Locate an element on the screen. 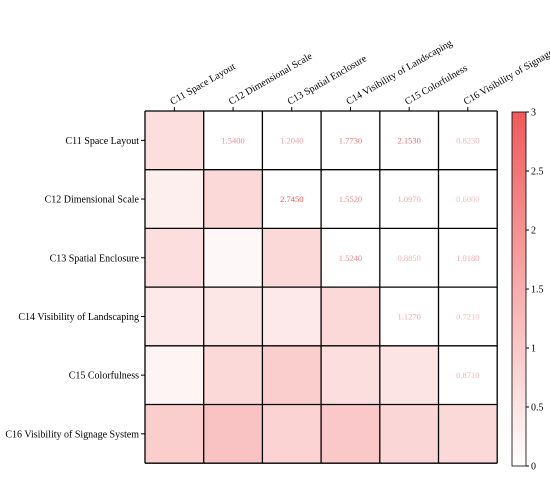 This screenshot has width=550, height=480. column-label-6: C16 Visibility of Signage System is located at coordinates (506, 69).